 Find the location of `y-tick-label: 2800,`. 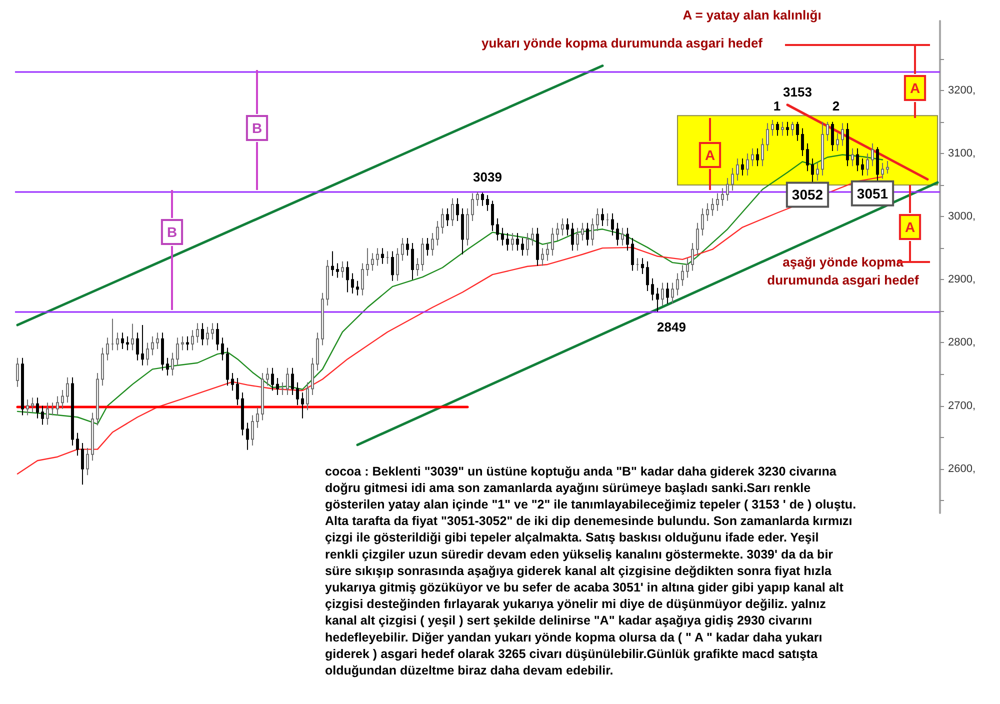

y-tick-label: 2800, is located at coordinates (962, 342).